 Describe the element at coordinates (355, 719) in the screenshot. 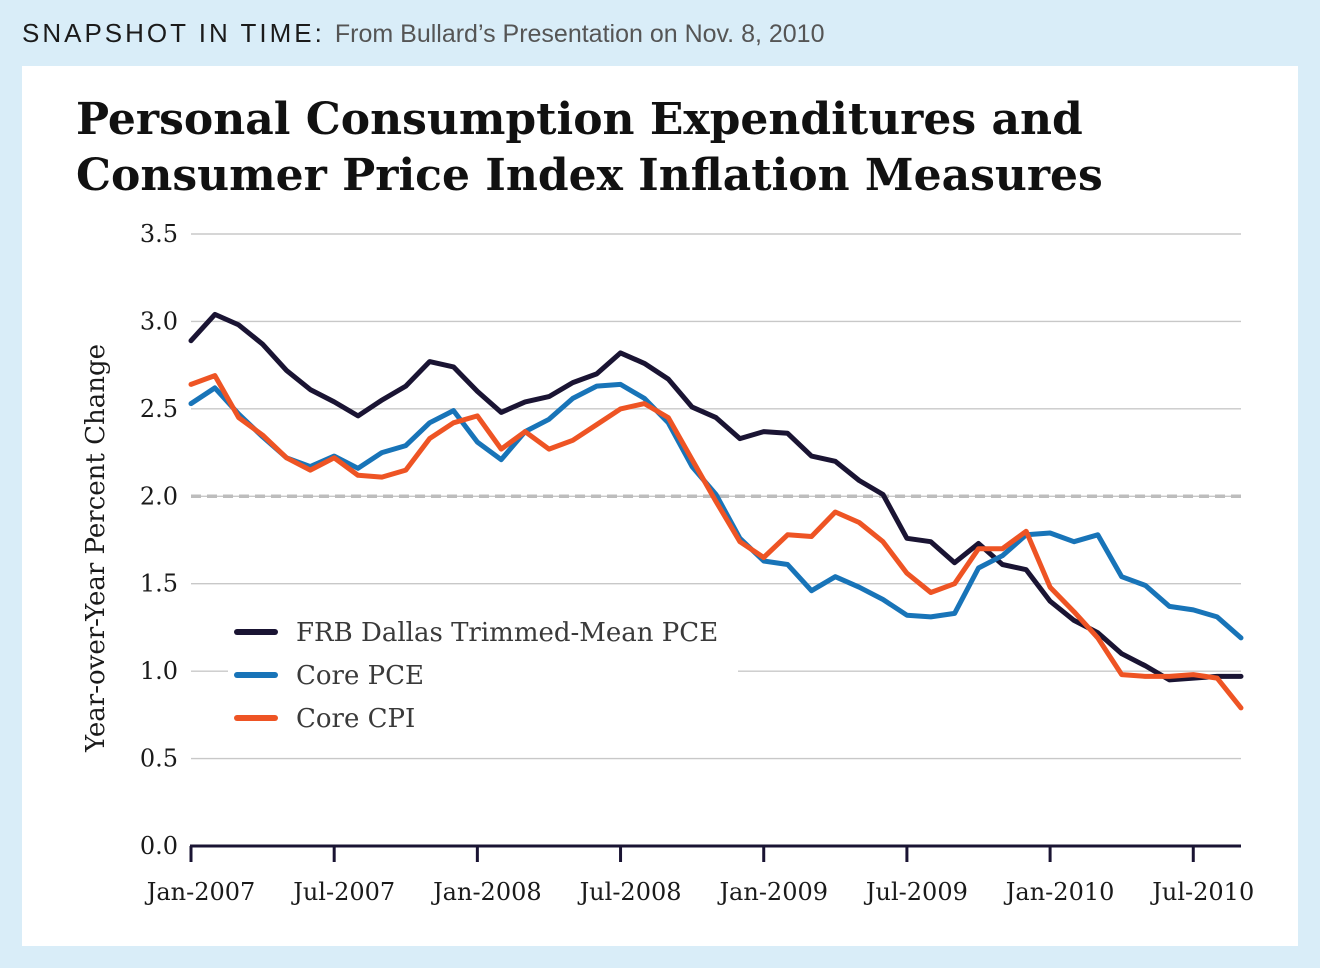

I see `legend-label: Core CPI` at that location.